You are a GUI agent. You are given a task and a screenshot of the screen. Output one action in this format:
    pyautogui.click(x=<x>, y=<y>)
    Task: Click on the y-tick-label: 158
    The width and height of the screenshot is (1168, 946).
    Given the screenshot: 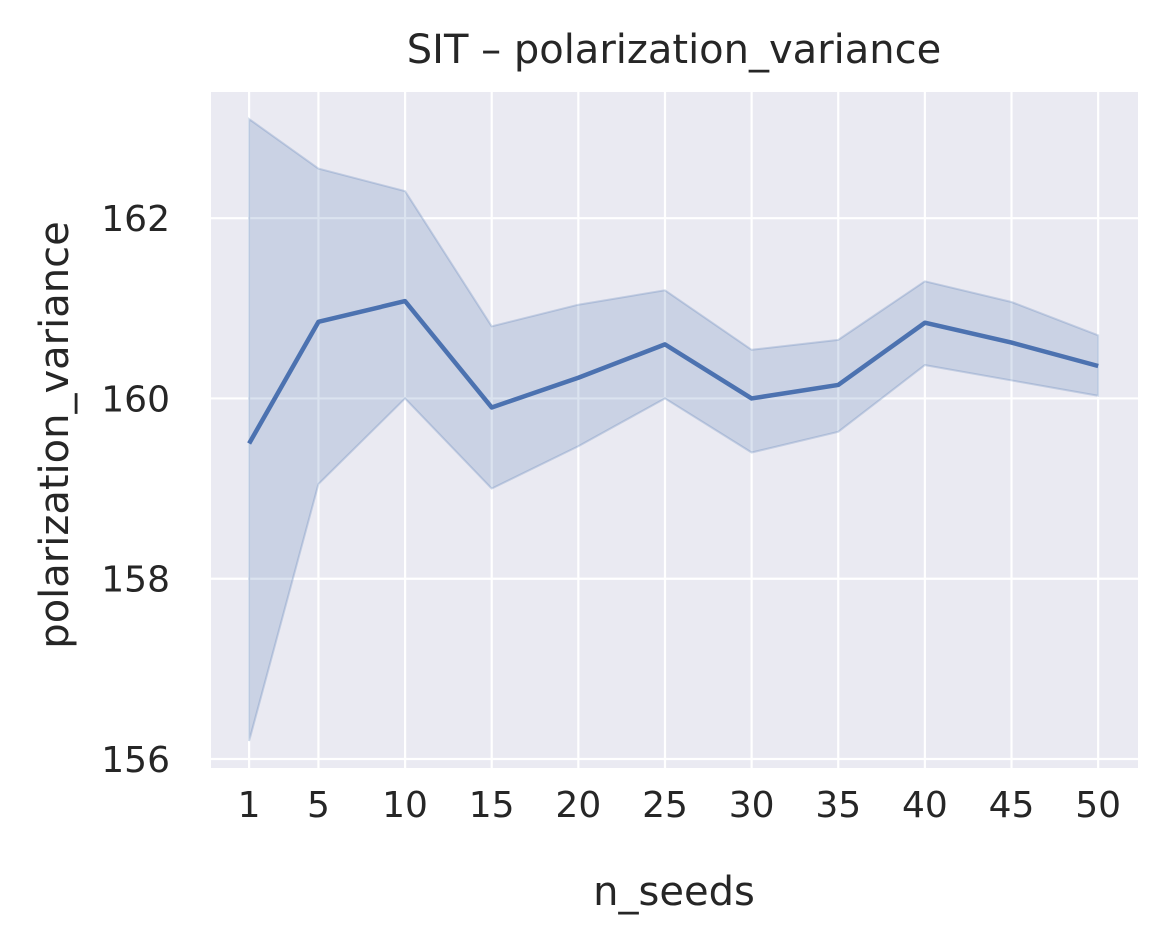 What is the action you would take?
    pyautogui.click(x=135, y=580)
    